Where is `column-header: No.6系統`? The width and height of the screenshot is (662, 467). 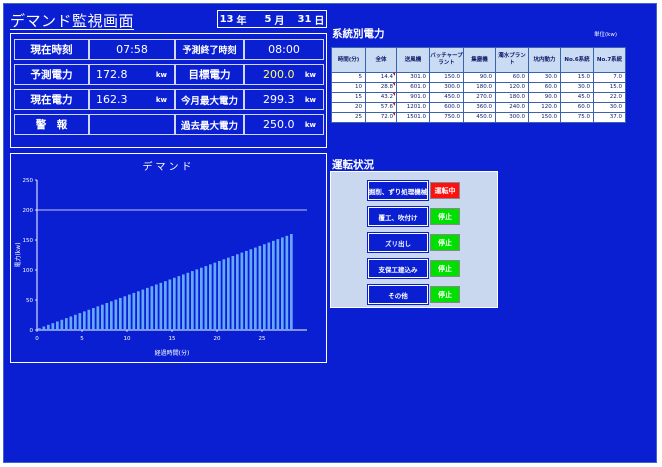 column-header: No.6系統 is located at coordinates (577, 60).